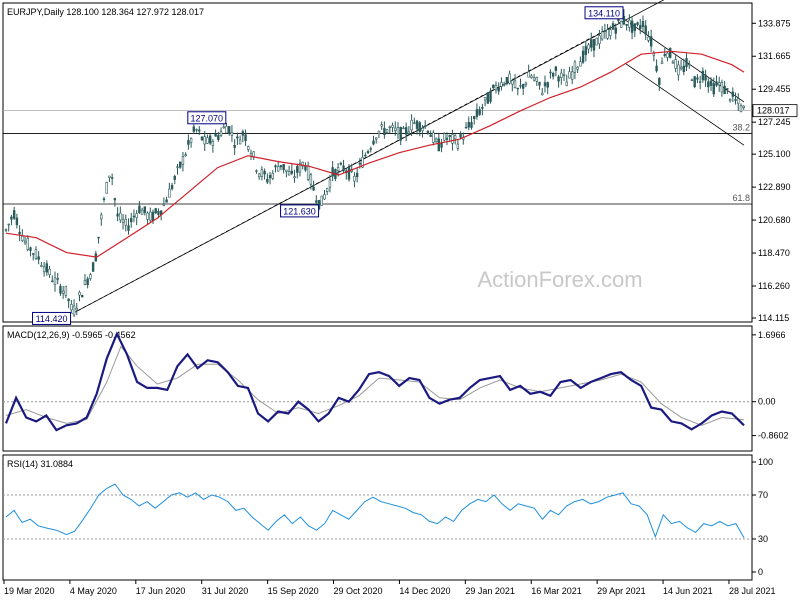 This screenshot has width=800, height=600. I want to click on price-tick-label: 125.100, so click(774, 154).